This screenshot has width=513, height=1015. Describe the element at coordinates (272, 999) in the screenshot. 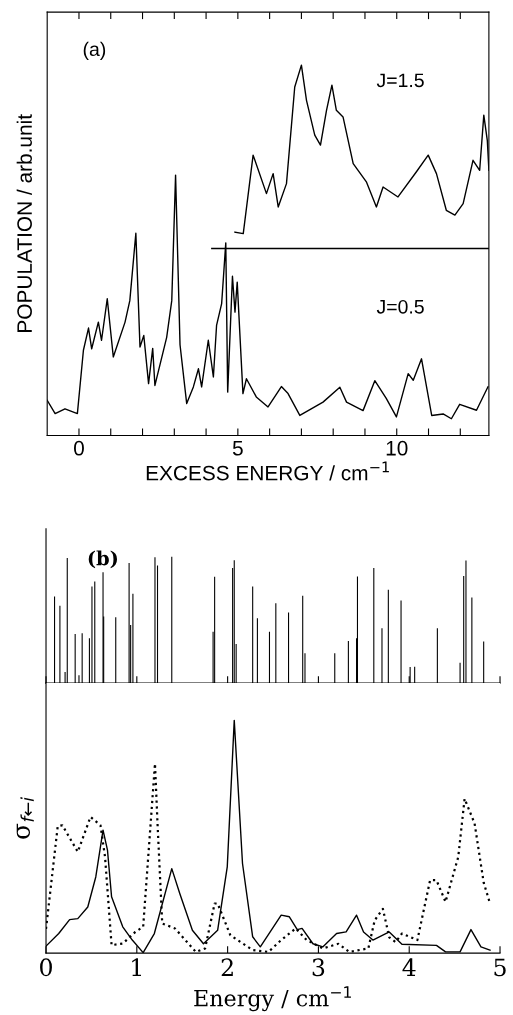

I see `x-axis-title: Energy / cm$^{−1}$` at that location.